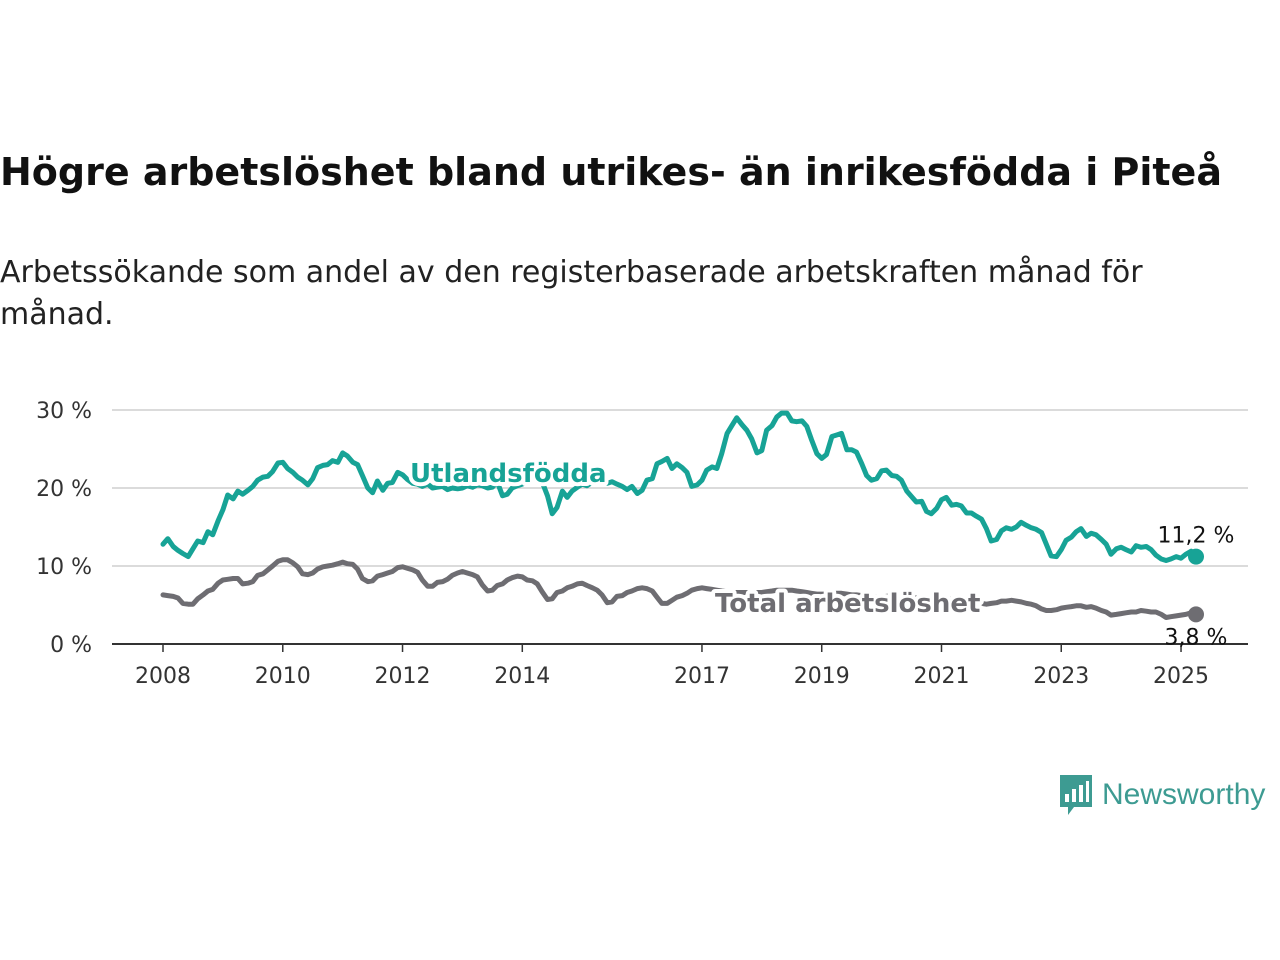  I want to click on series-line-utlandsfodda, so click(679, 486).